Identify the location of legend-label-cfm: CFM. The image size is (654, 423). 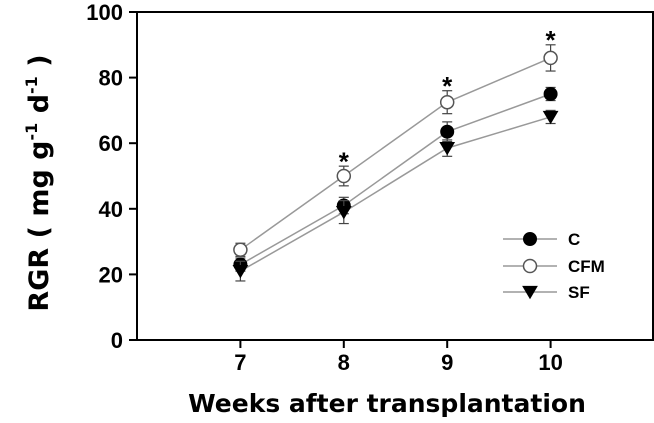
(586, 266).